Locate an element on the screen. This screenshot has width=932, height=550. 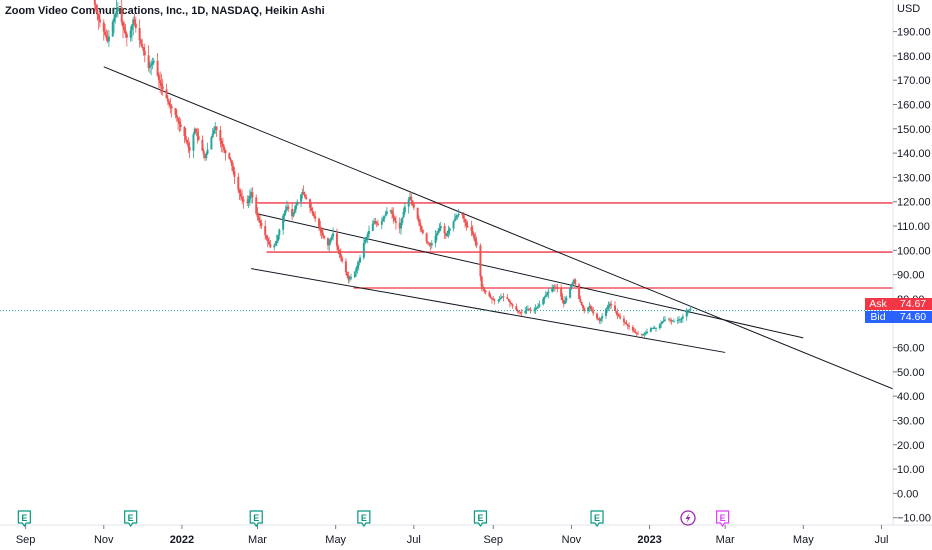
upcoming-earnings-marker: E is located at coordinates (723, 519).